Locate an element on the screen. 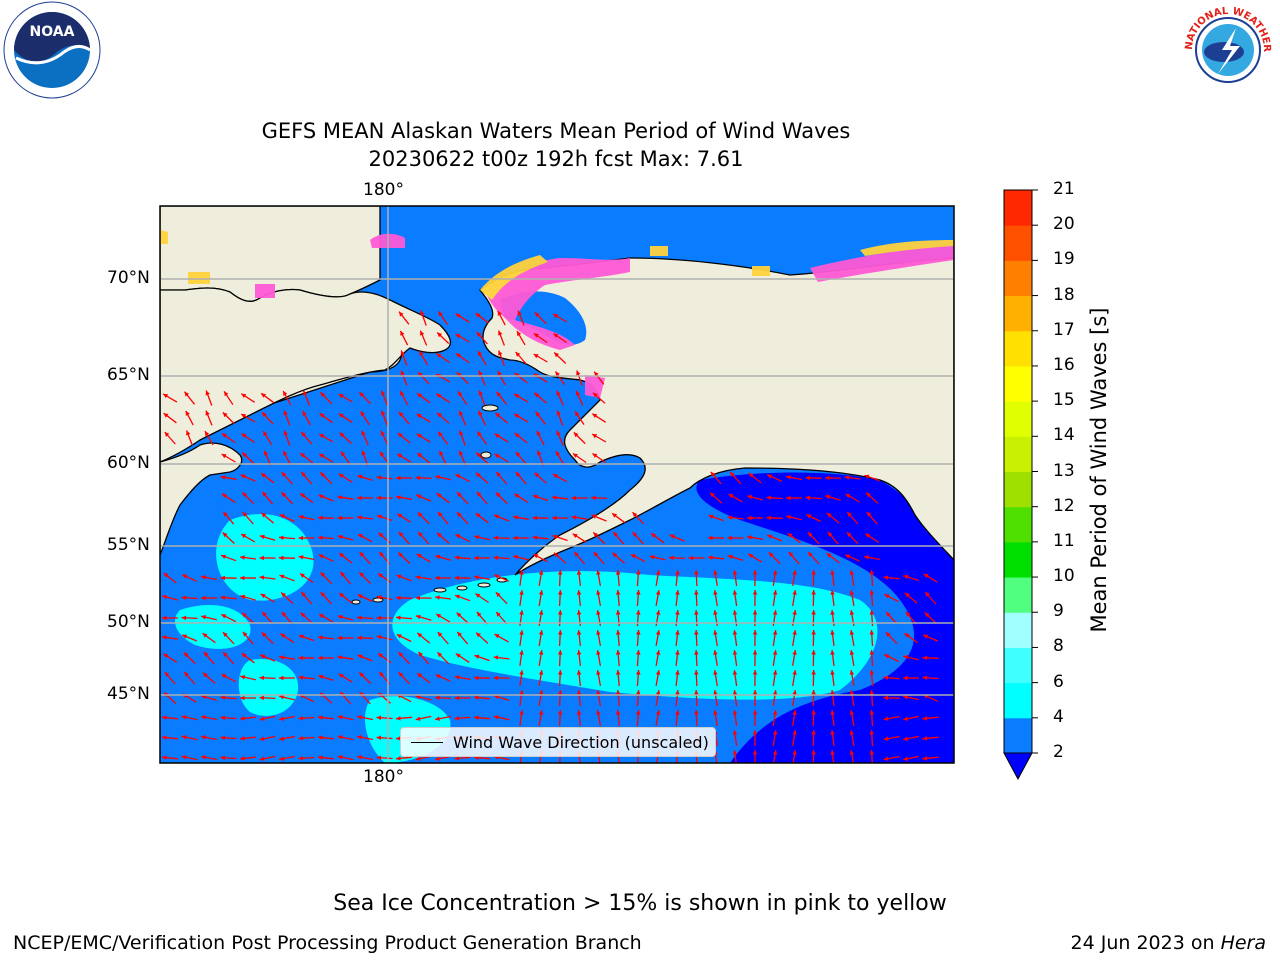  lat-label-60n: 60°N is located at coordinates (128, 463).